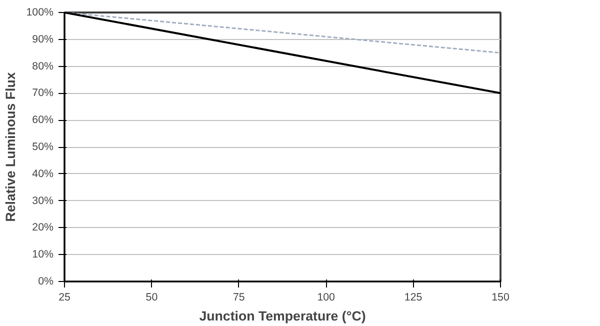 Image resolution: width=600 pixels, height=326 pixels. Describe the element at coordinates (43, 174) in the screenshot. I see `y-tick-label: 40%` at that location.